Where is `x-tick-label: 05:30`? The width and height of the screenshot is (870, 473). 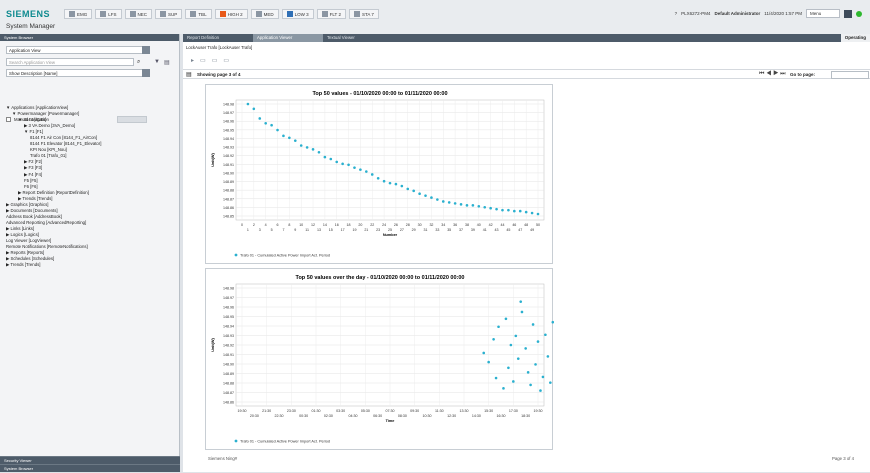 x-tick-label: 05:30 is located at coordinates (365, 411).